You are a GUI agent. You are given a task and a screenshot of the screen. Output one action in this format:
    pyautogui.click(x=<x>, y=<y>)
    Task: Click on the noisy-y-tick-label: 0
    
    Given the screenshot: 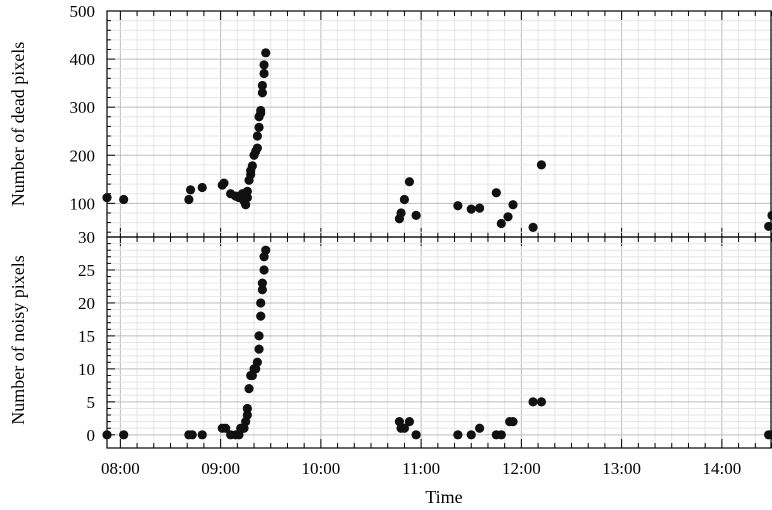 What is the action you would take?
    pyautogui.click(x=91, y=435)
    